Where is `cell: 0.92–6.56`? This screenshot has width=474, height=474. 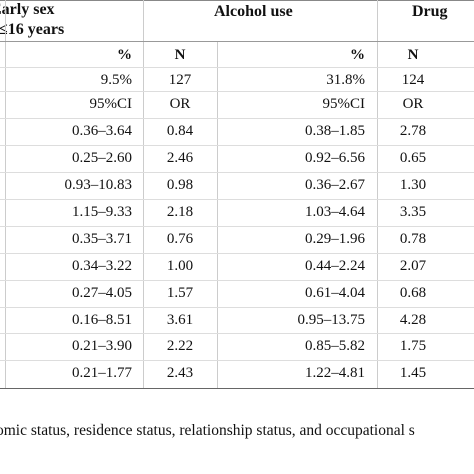
cell: 0.92–6.56 is located at coordinates (335, 158).